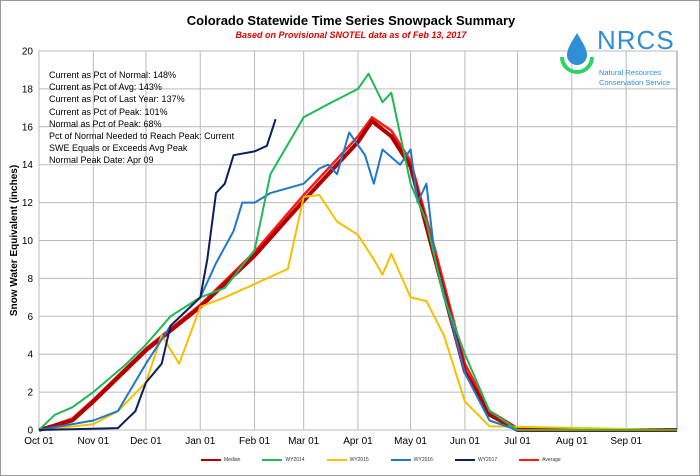  I want to click on y-axis-label: Snow Water Equivalent (inches), so click(14, 240).